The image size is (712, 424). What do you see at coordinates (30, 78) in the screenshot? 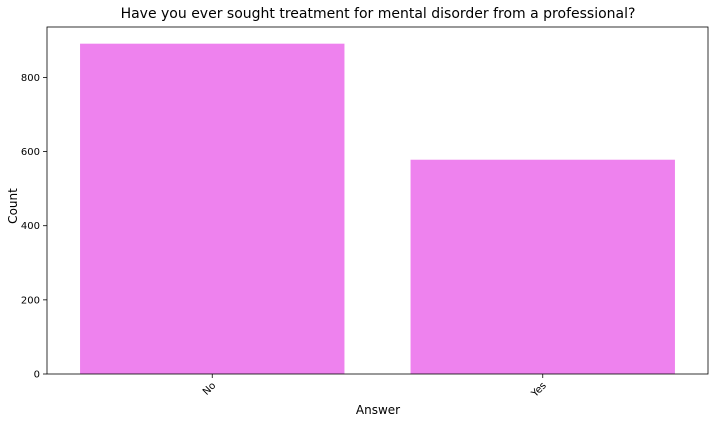
I see `y-tick-label-800: 800` at bounding box center [30, 78].